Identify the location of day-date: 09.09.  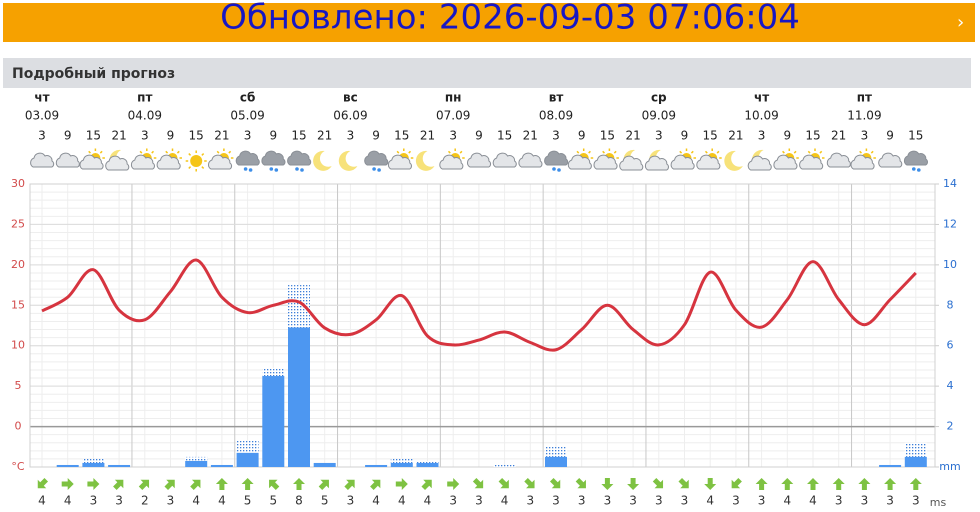
(659, 116).